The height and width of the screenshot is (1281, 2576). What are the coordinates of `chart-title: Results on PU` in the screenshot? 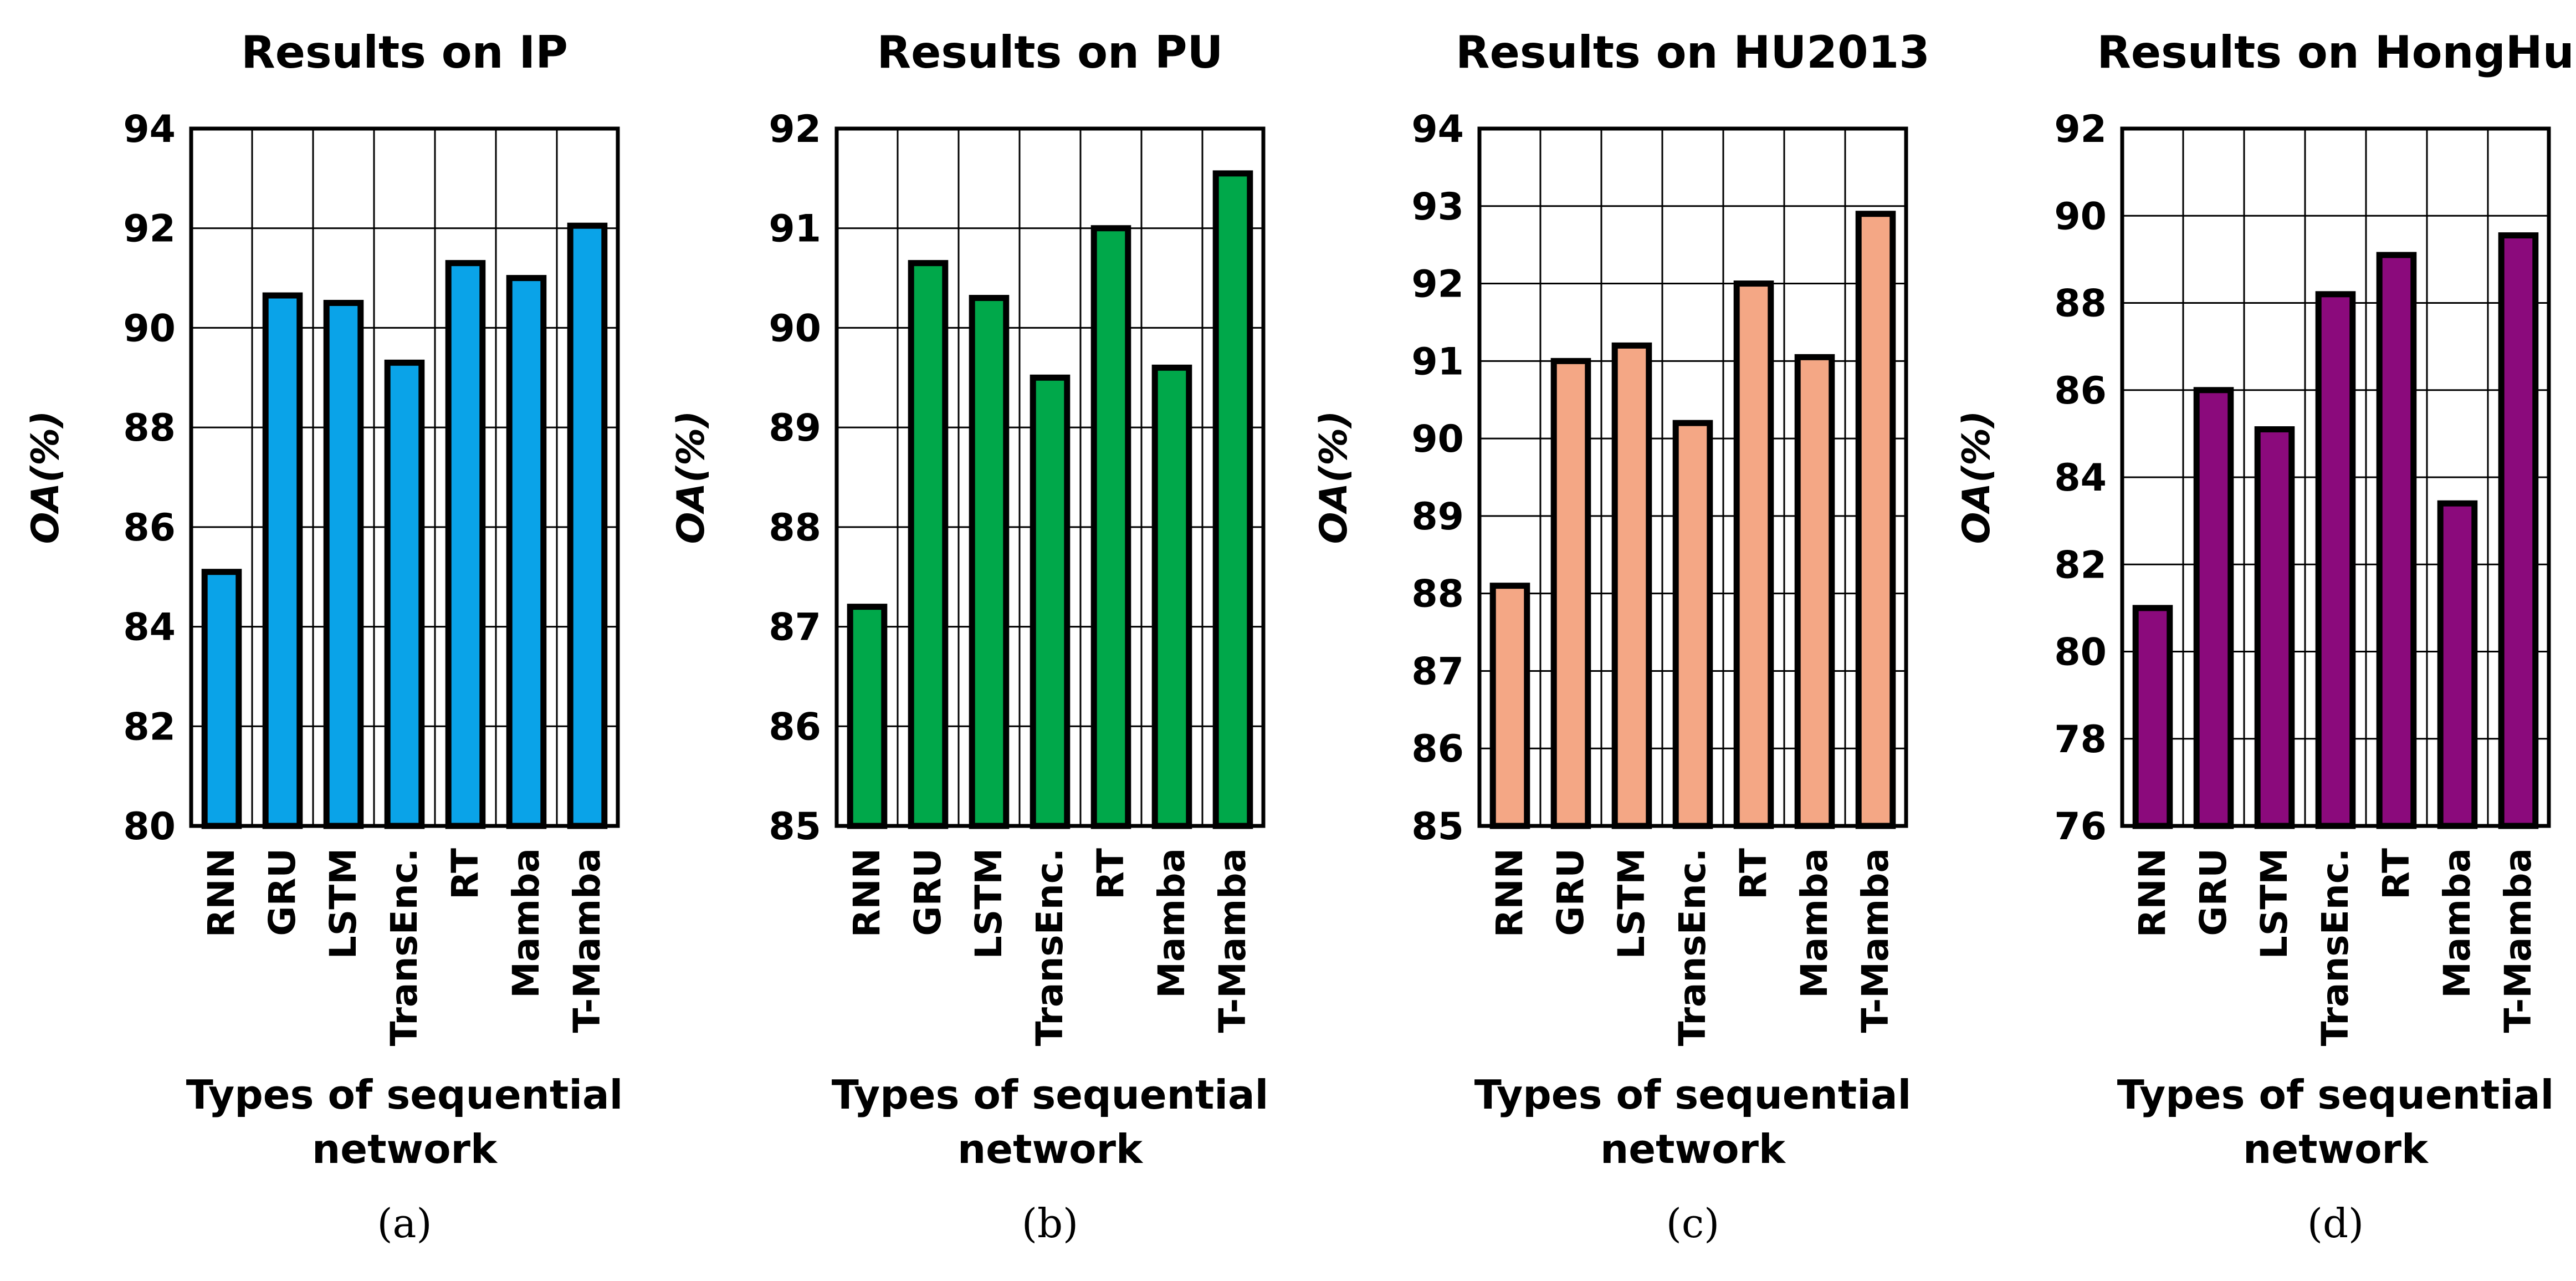 It's located at (1050, 52).